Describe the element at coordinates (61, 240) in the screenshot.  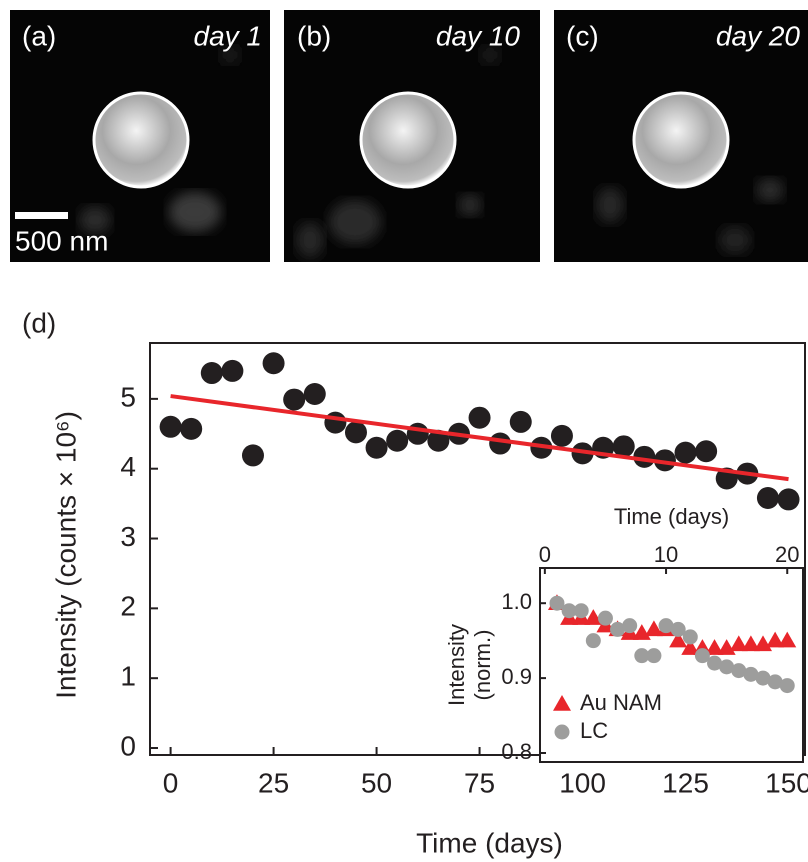
I see `scale-bar-label: 500 nm` at that location.